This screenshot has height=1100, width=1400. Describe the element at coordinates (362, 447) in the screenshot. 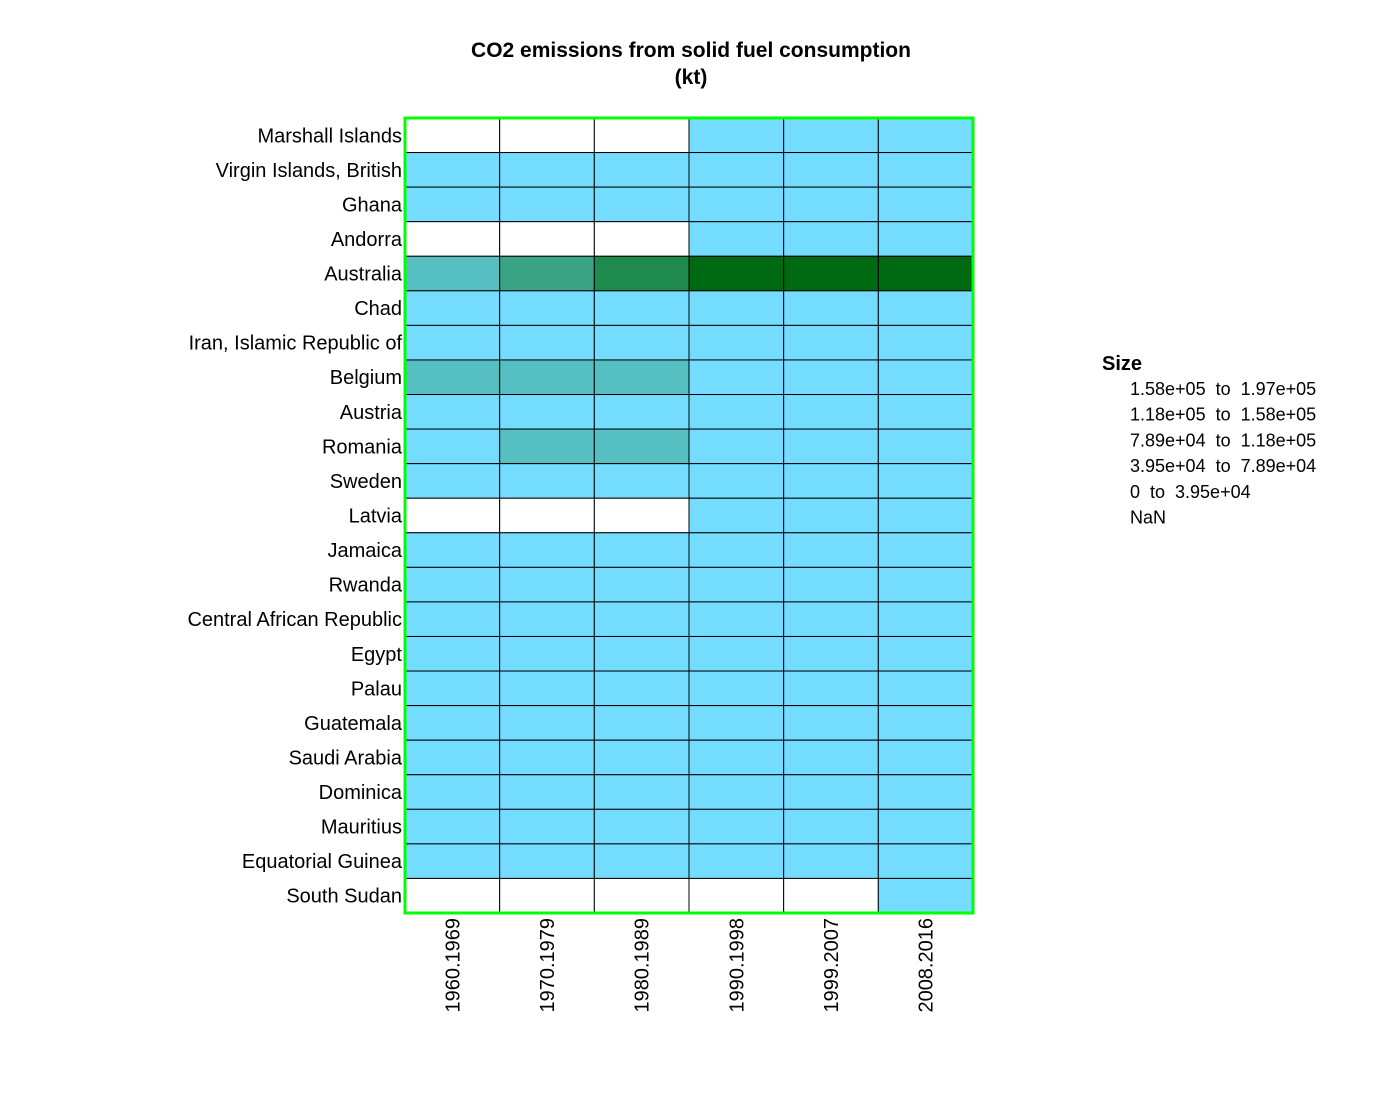

I see `row-label: Romania` at that location.